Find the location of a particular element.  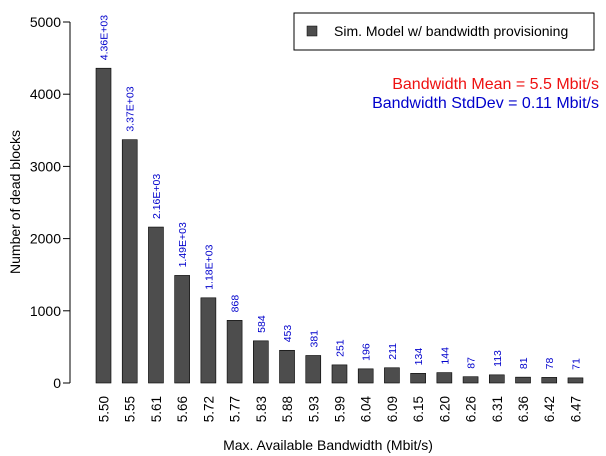

x-tick-label-0: 5.50 is located at coordinates (104, 409).